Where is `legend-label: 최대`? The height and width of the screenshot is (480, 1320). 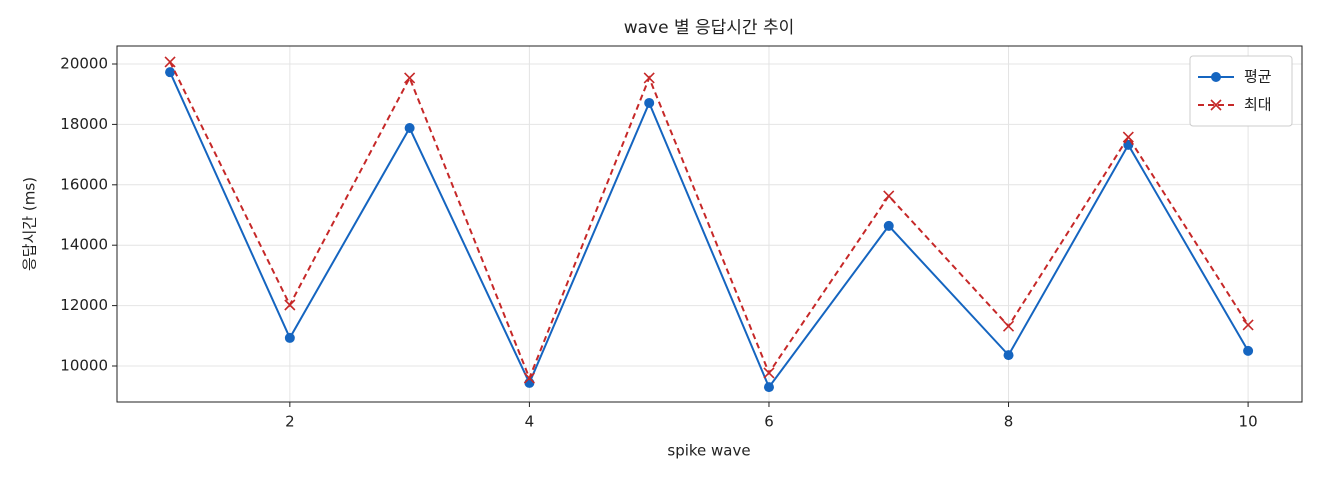
legend-label: 최대 is located at coordinates (1258, 105).